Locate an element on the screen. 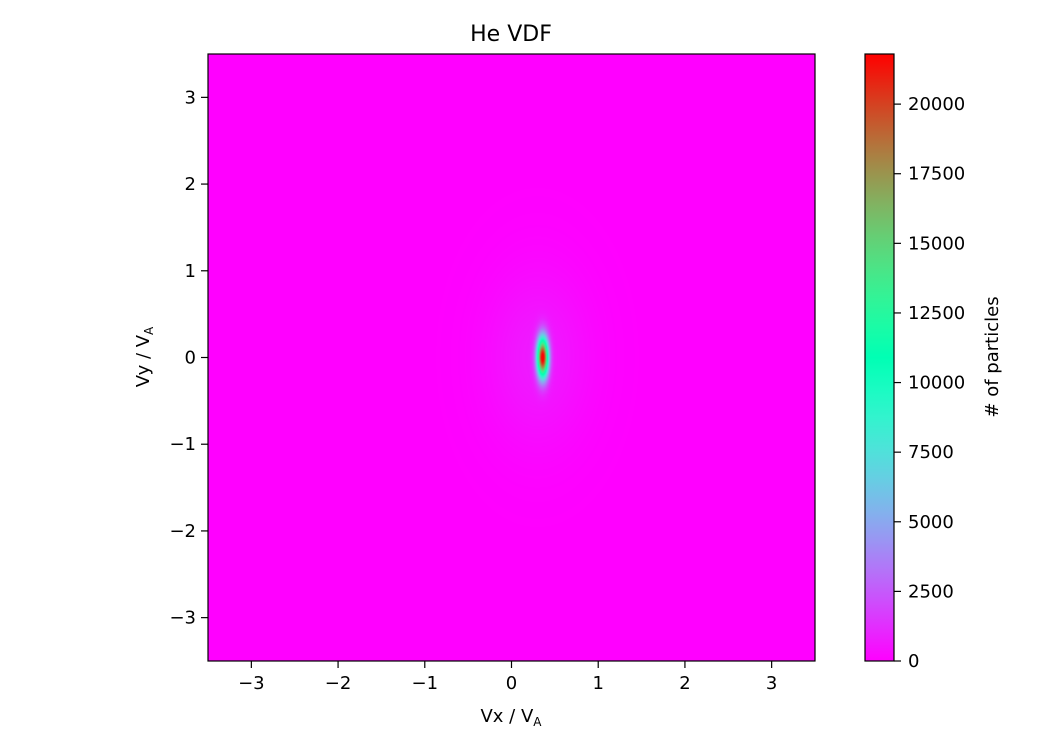 The width and height of the screenshot is (1050, 750). colorbar-tick-label: 5000 is located at coordinates (931, 522).